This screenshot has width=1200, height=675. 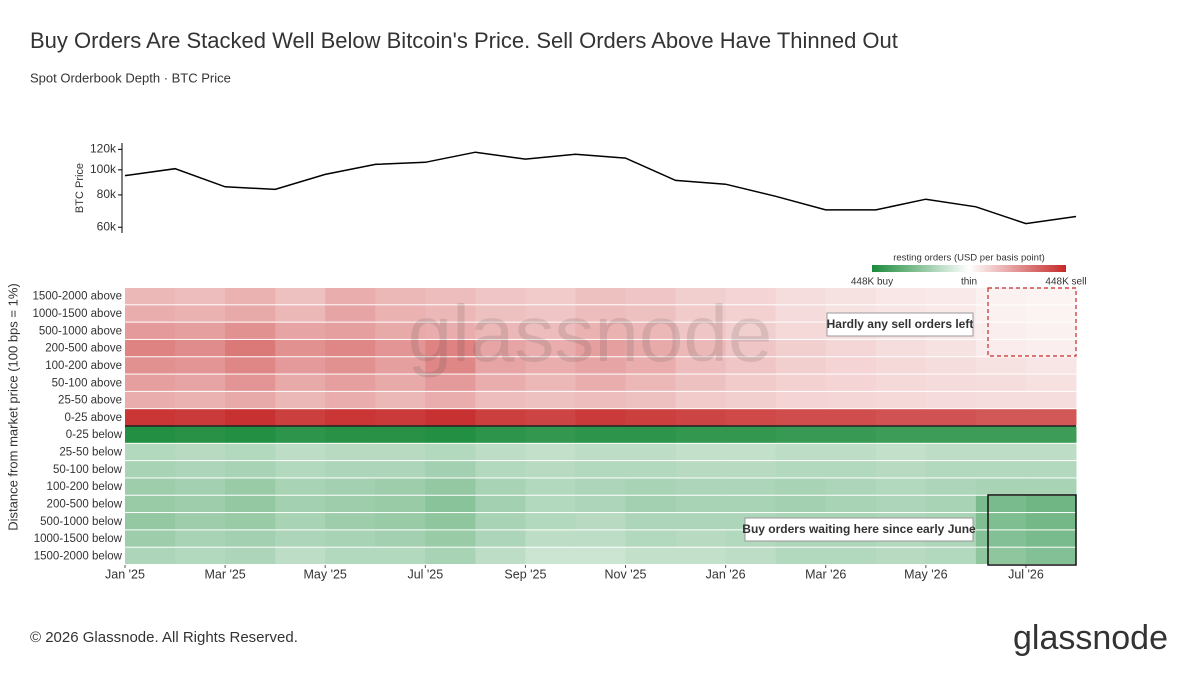 What do you see at coordinates (859, 529) in the screenshot?
I see `annotation: Buy orders waiting here since early June` at bounding box center [859, 529].